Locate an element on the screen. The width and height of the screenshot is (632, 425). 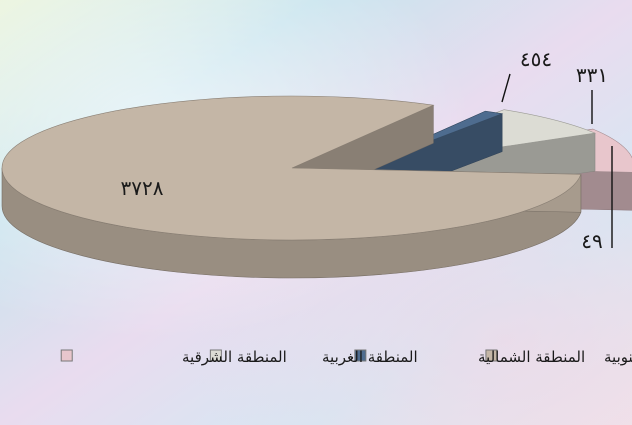
data-label-المنطقة-الشرقية: ٤٥٤ is located at coordinates (536, 59).